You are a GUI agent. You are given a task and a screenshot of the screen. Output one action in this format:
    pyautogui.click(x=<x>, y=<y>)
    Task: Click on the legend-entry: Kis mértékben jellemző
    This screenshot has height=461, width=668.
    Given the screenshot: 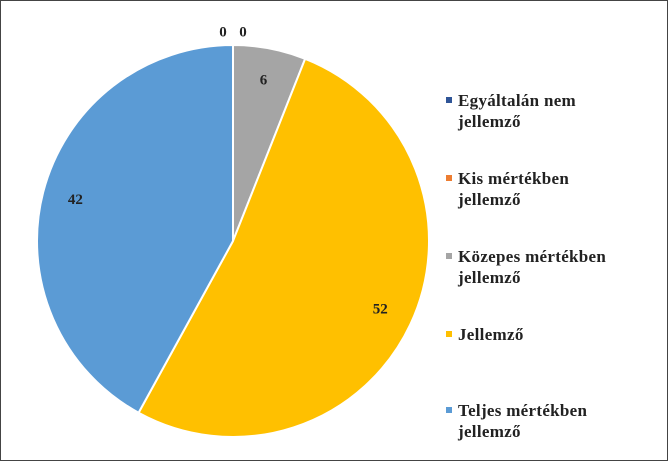 What is the action you would take?
    pyautogui.click(x=541, y=189)
    